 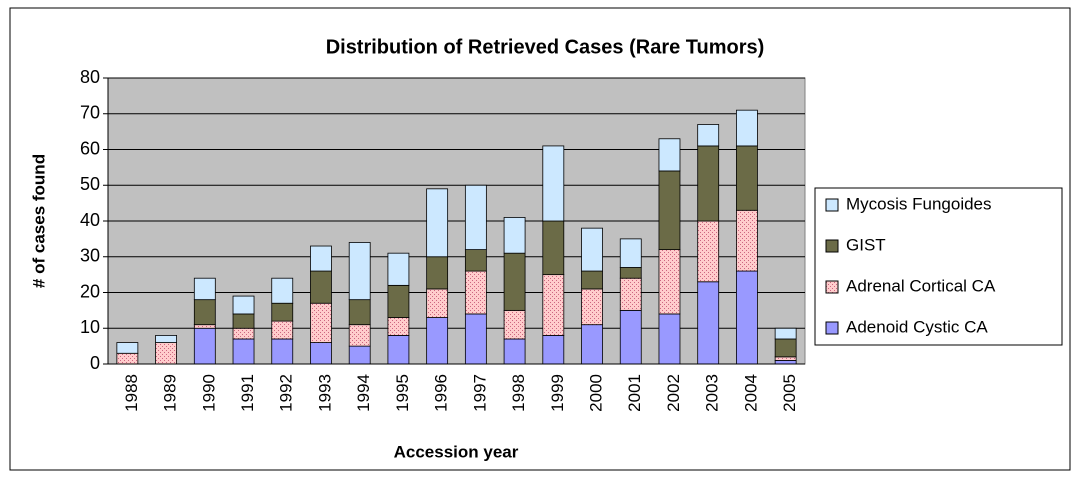 I want to click on x-tick-label: 1989, so click(x=170, y=393).